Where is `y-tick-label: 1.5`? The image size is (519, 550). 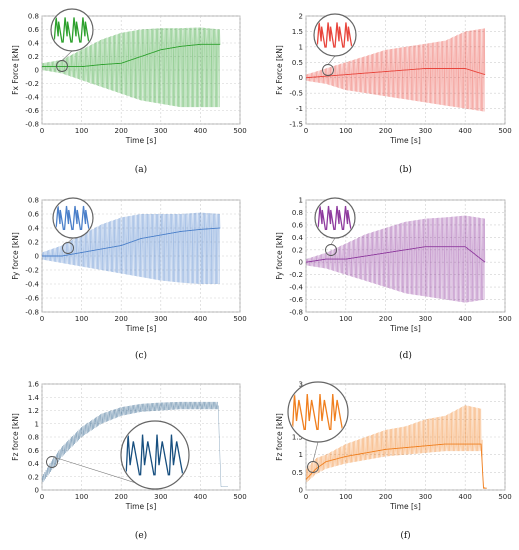 y-tick-label: 1.5 is located at coordinates (297, 438).